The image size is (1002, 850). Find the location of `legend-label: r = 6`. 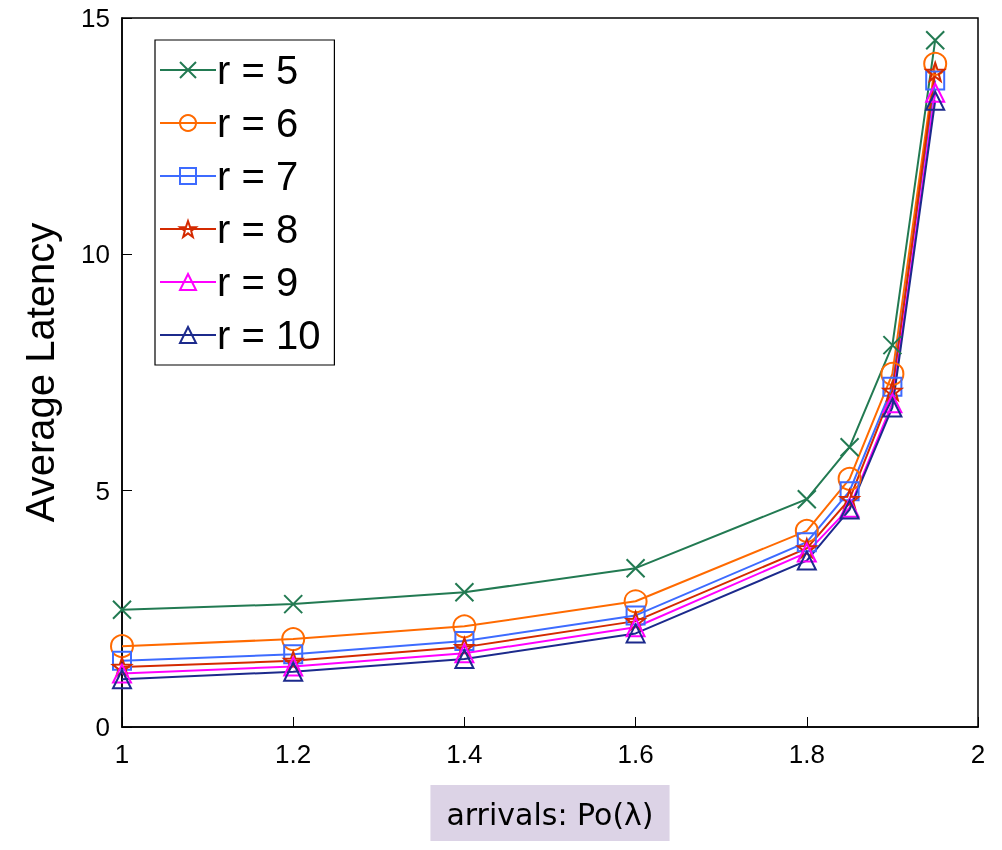

legend-label: r = 6 is located at coordinates (258, 123).